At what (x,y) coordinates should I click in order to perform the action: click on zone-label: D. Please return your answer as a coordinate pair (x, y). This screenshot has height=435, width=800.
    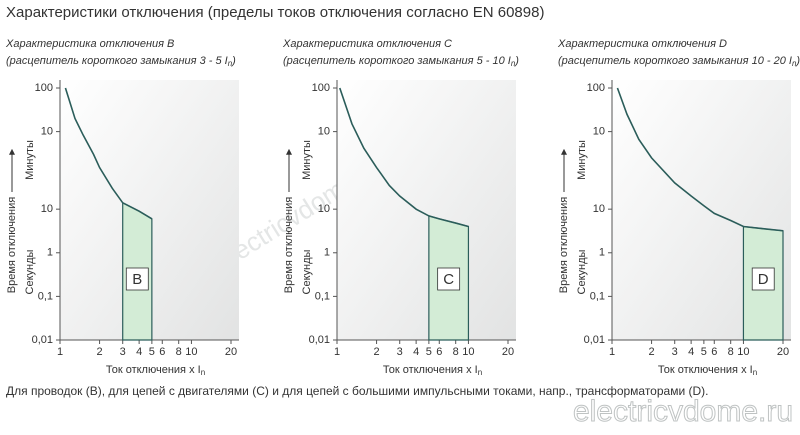
    Looking at the image, I should click on (763, 279).